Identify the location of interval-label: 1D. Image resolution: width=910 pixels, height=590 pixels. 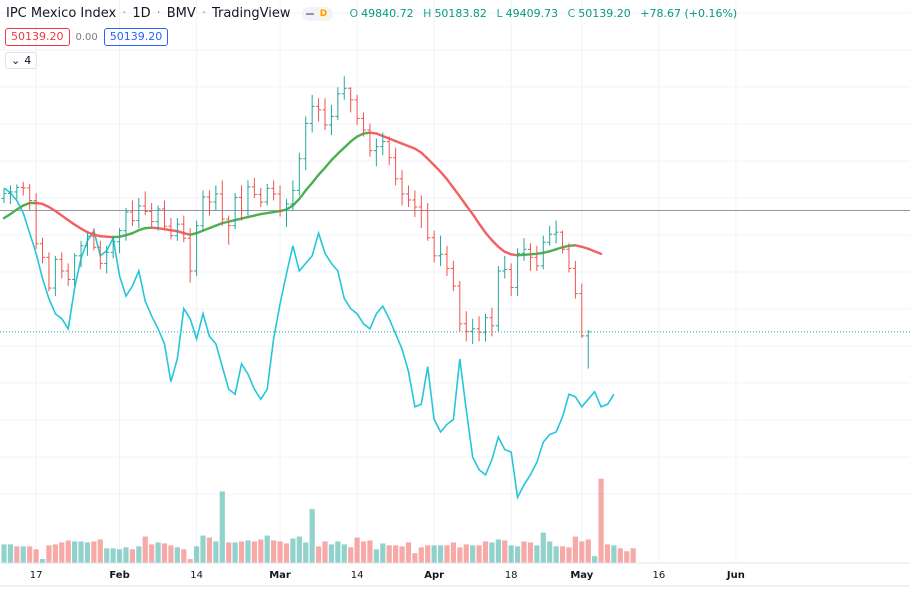
(141, 13).